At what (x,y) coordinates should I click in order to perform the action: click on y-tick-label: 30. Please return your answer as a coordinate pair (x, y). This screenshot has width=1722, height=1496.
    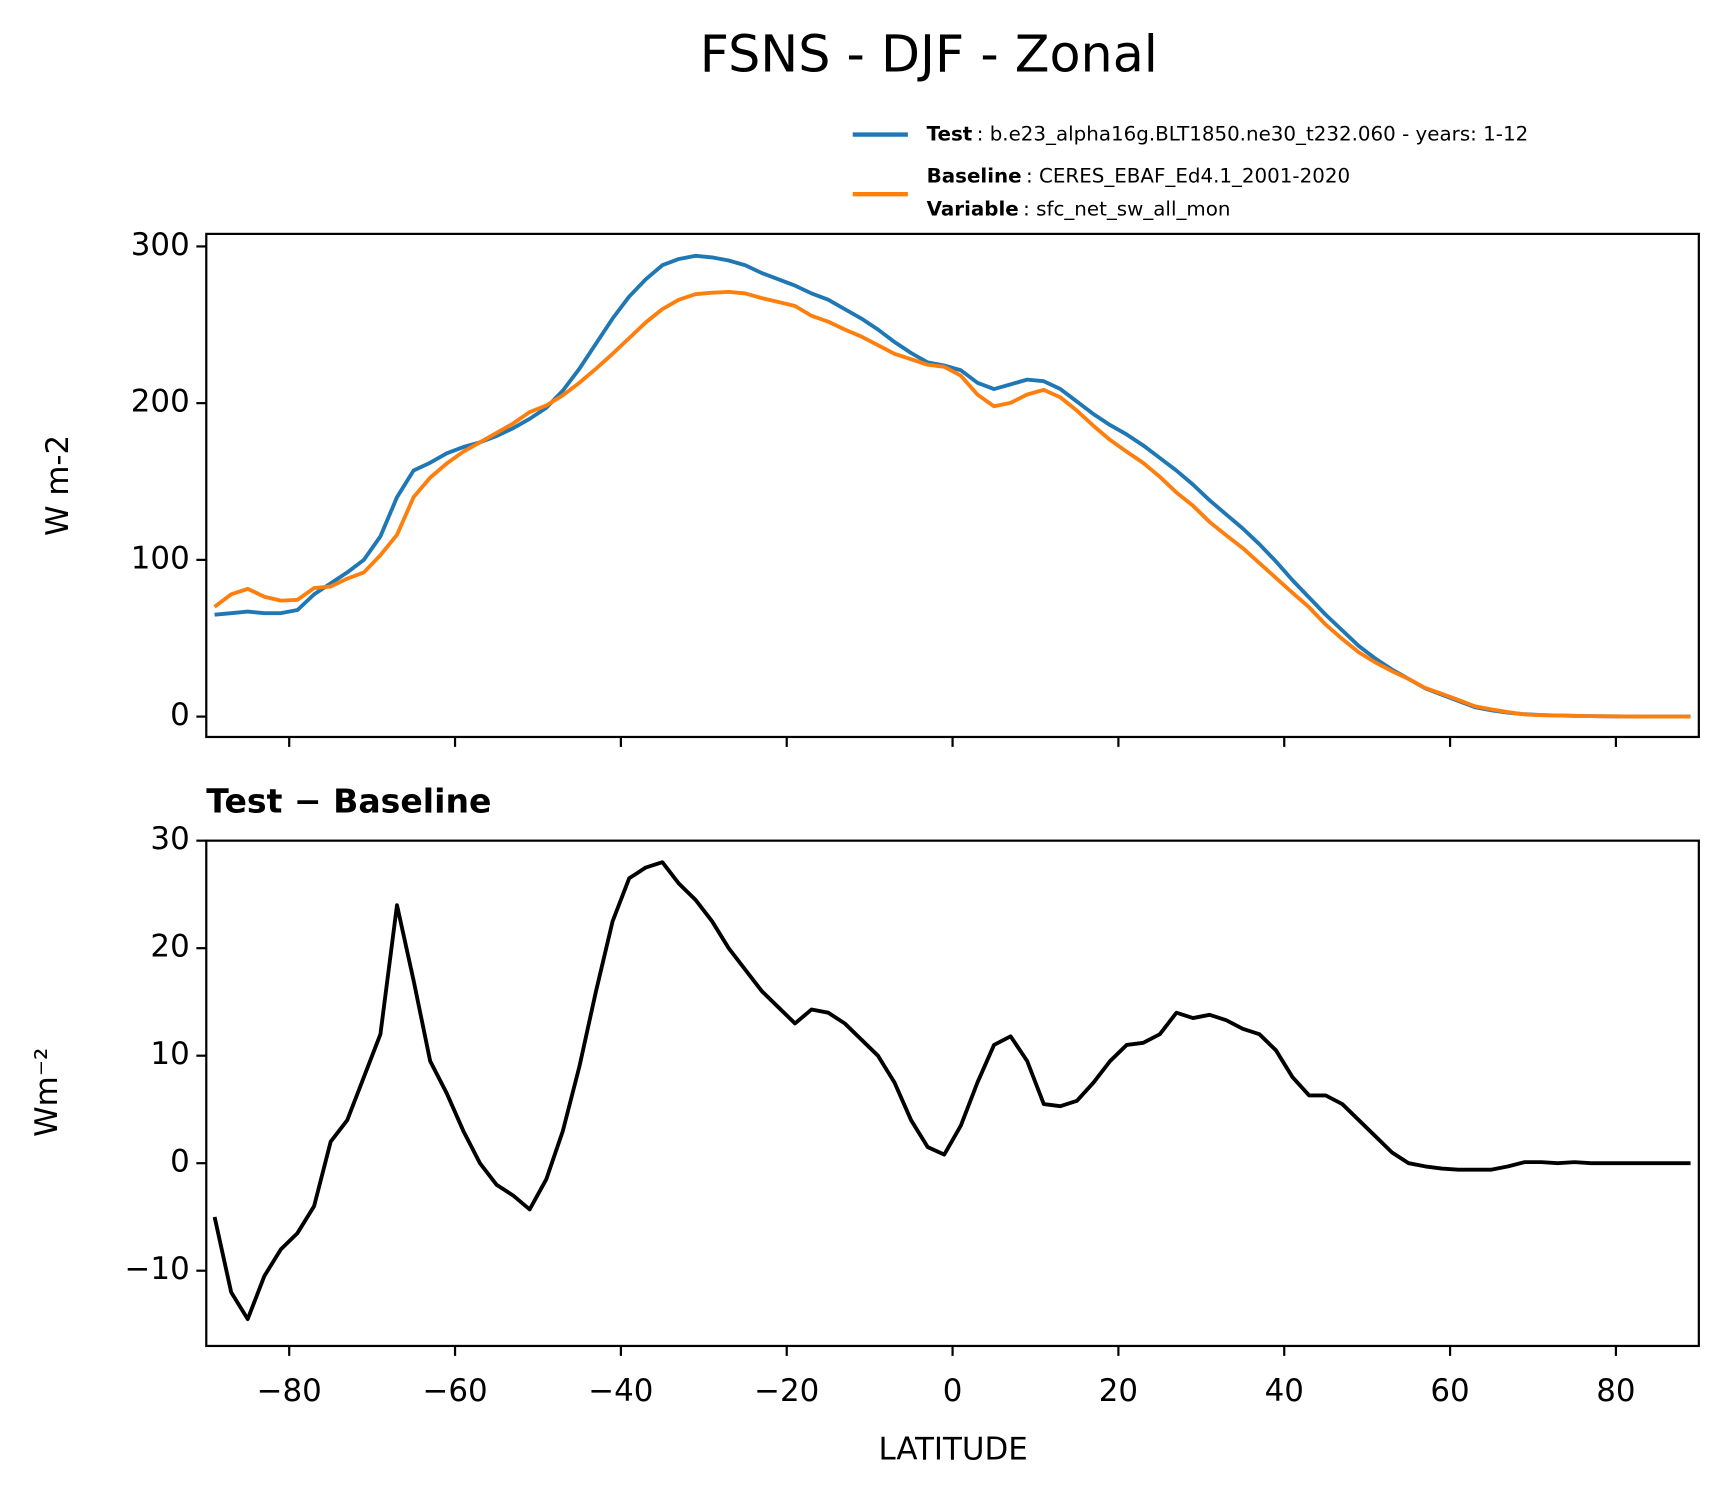
    Looking at the image, I should click on (169, 839).